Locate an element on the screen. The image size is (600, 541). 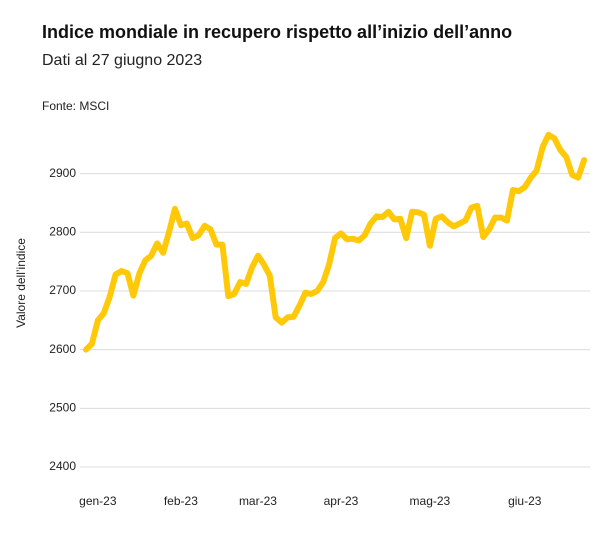
y-tick-label: 2900 is located at coordinates (62, 173).